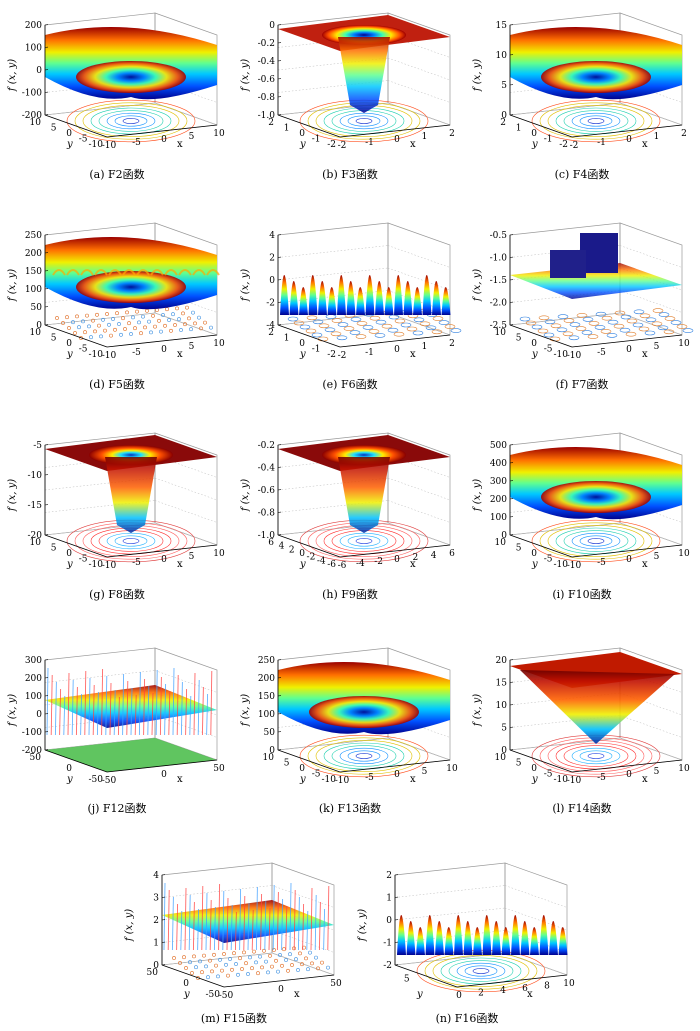 This screenshot has height=1031, width=700. What do you see at coordinates (547, 986) in the screenshot?
I see `x-tick-label: 8` at bounding box center [547, 986].